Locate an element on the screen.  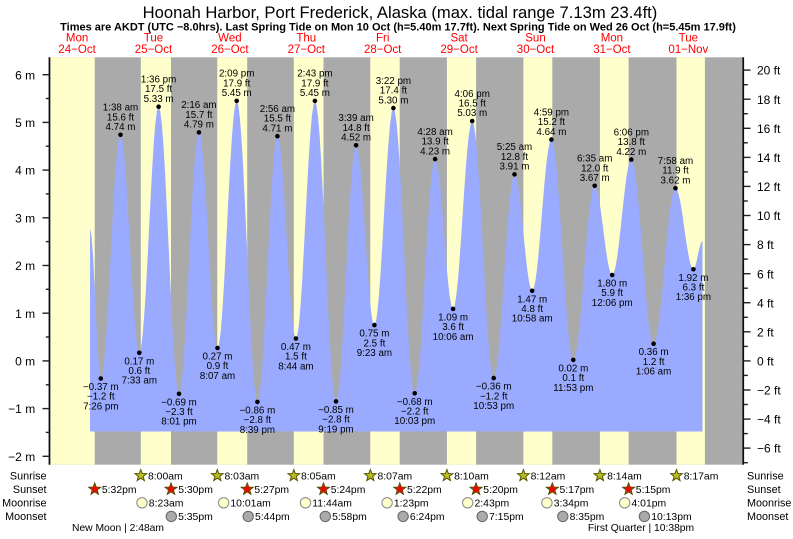
svg-text: 4.8 ft is located at coordinates (532, 309).